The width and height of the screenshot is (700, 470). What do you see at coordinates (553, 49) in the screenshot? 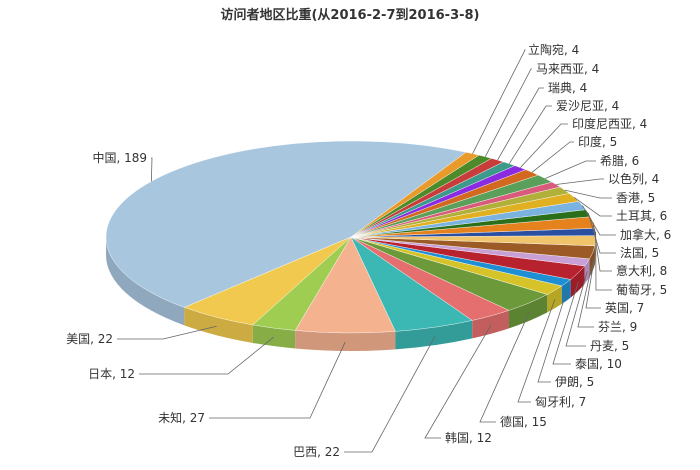
I see `slice-label: 立陶宛, 4` at bounding box center [553, 49].